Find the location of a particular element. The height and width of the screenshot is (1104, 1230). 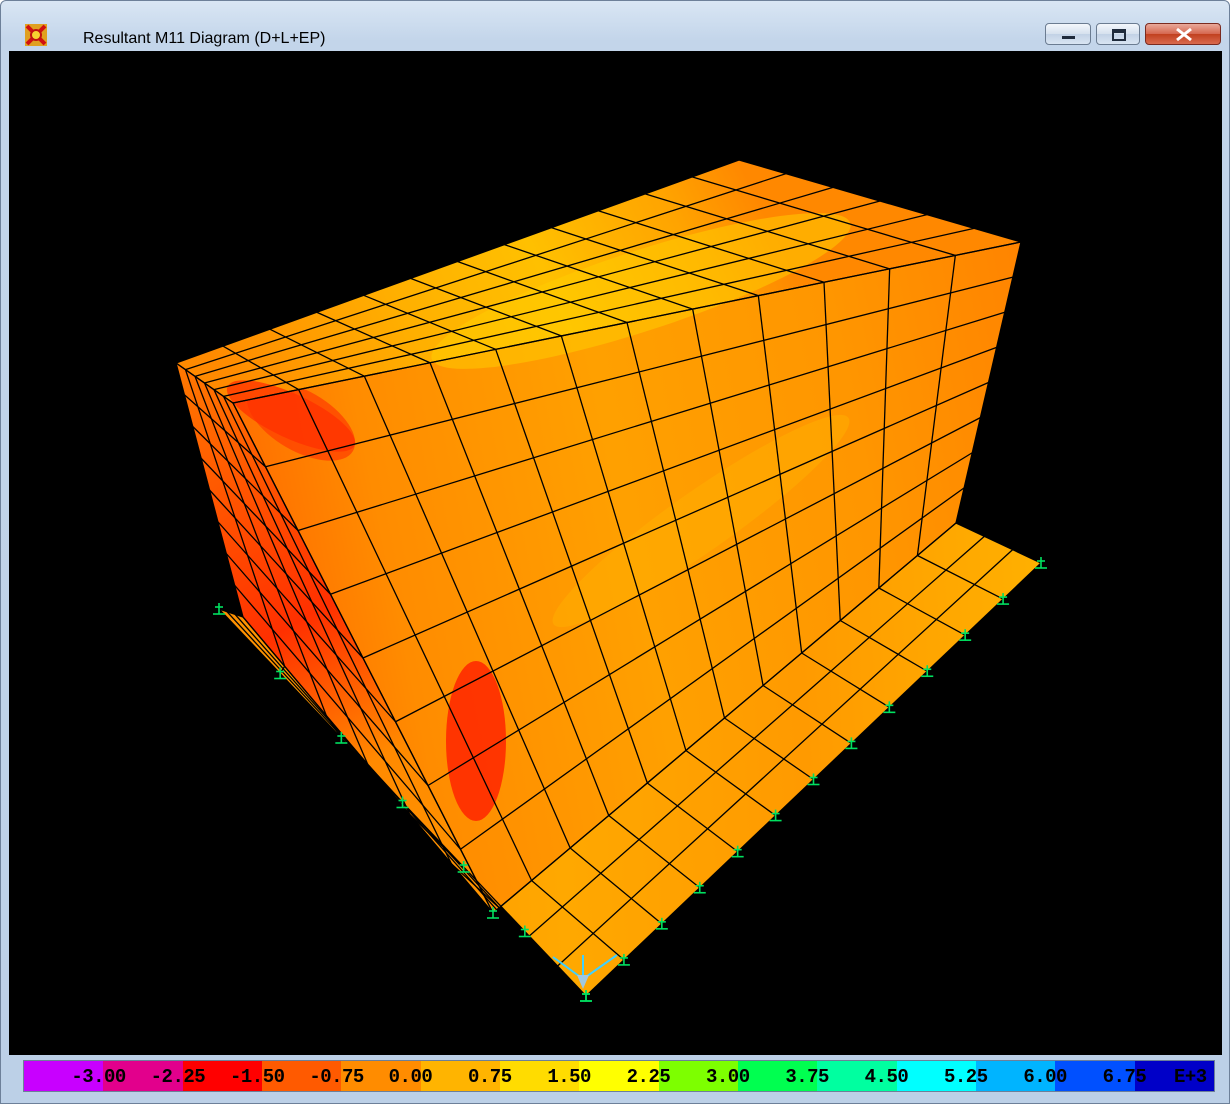

legend-color-bar is located at coordinates (619, 1076).